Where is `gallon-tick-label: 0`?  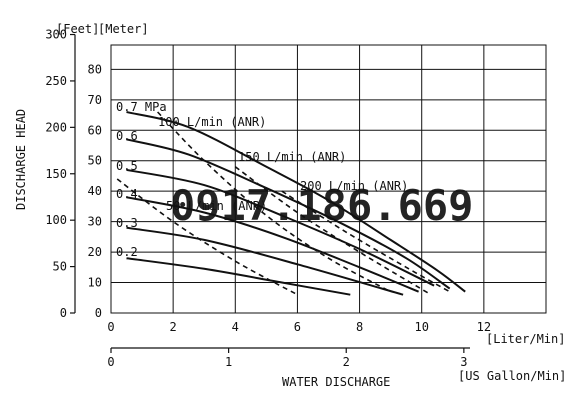 gallon-tick-label: 0 is located at coordinates (110, 362).